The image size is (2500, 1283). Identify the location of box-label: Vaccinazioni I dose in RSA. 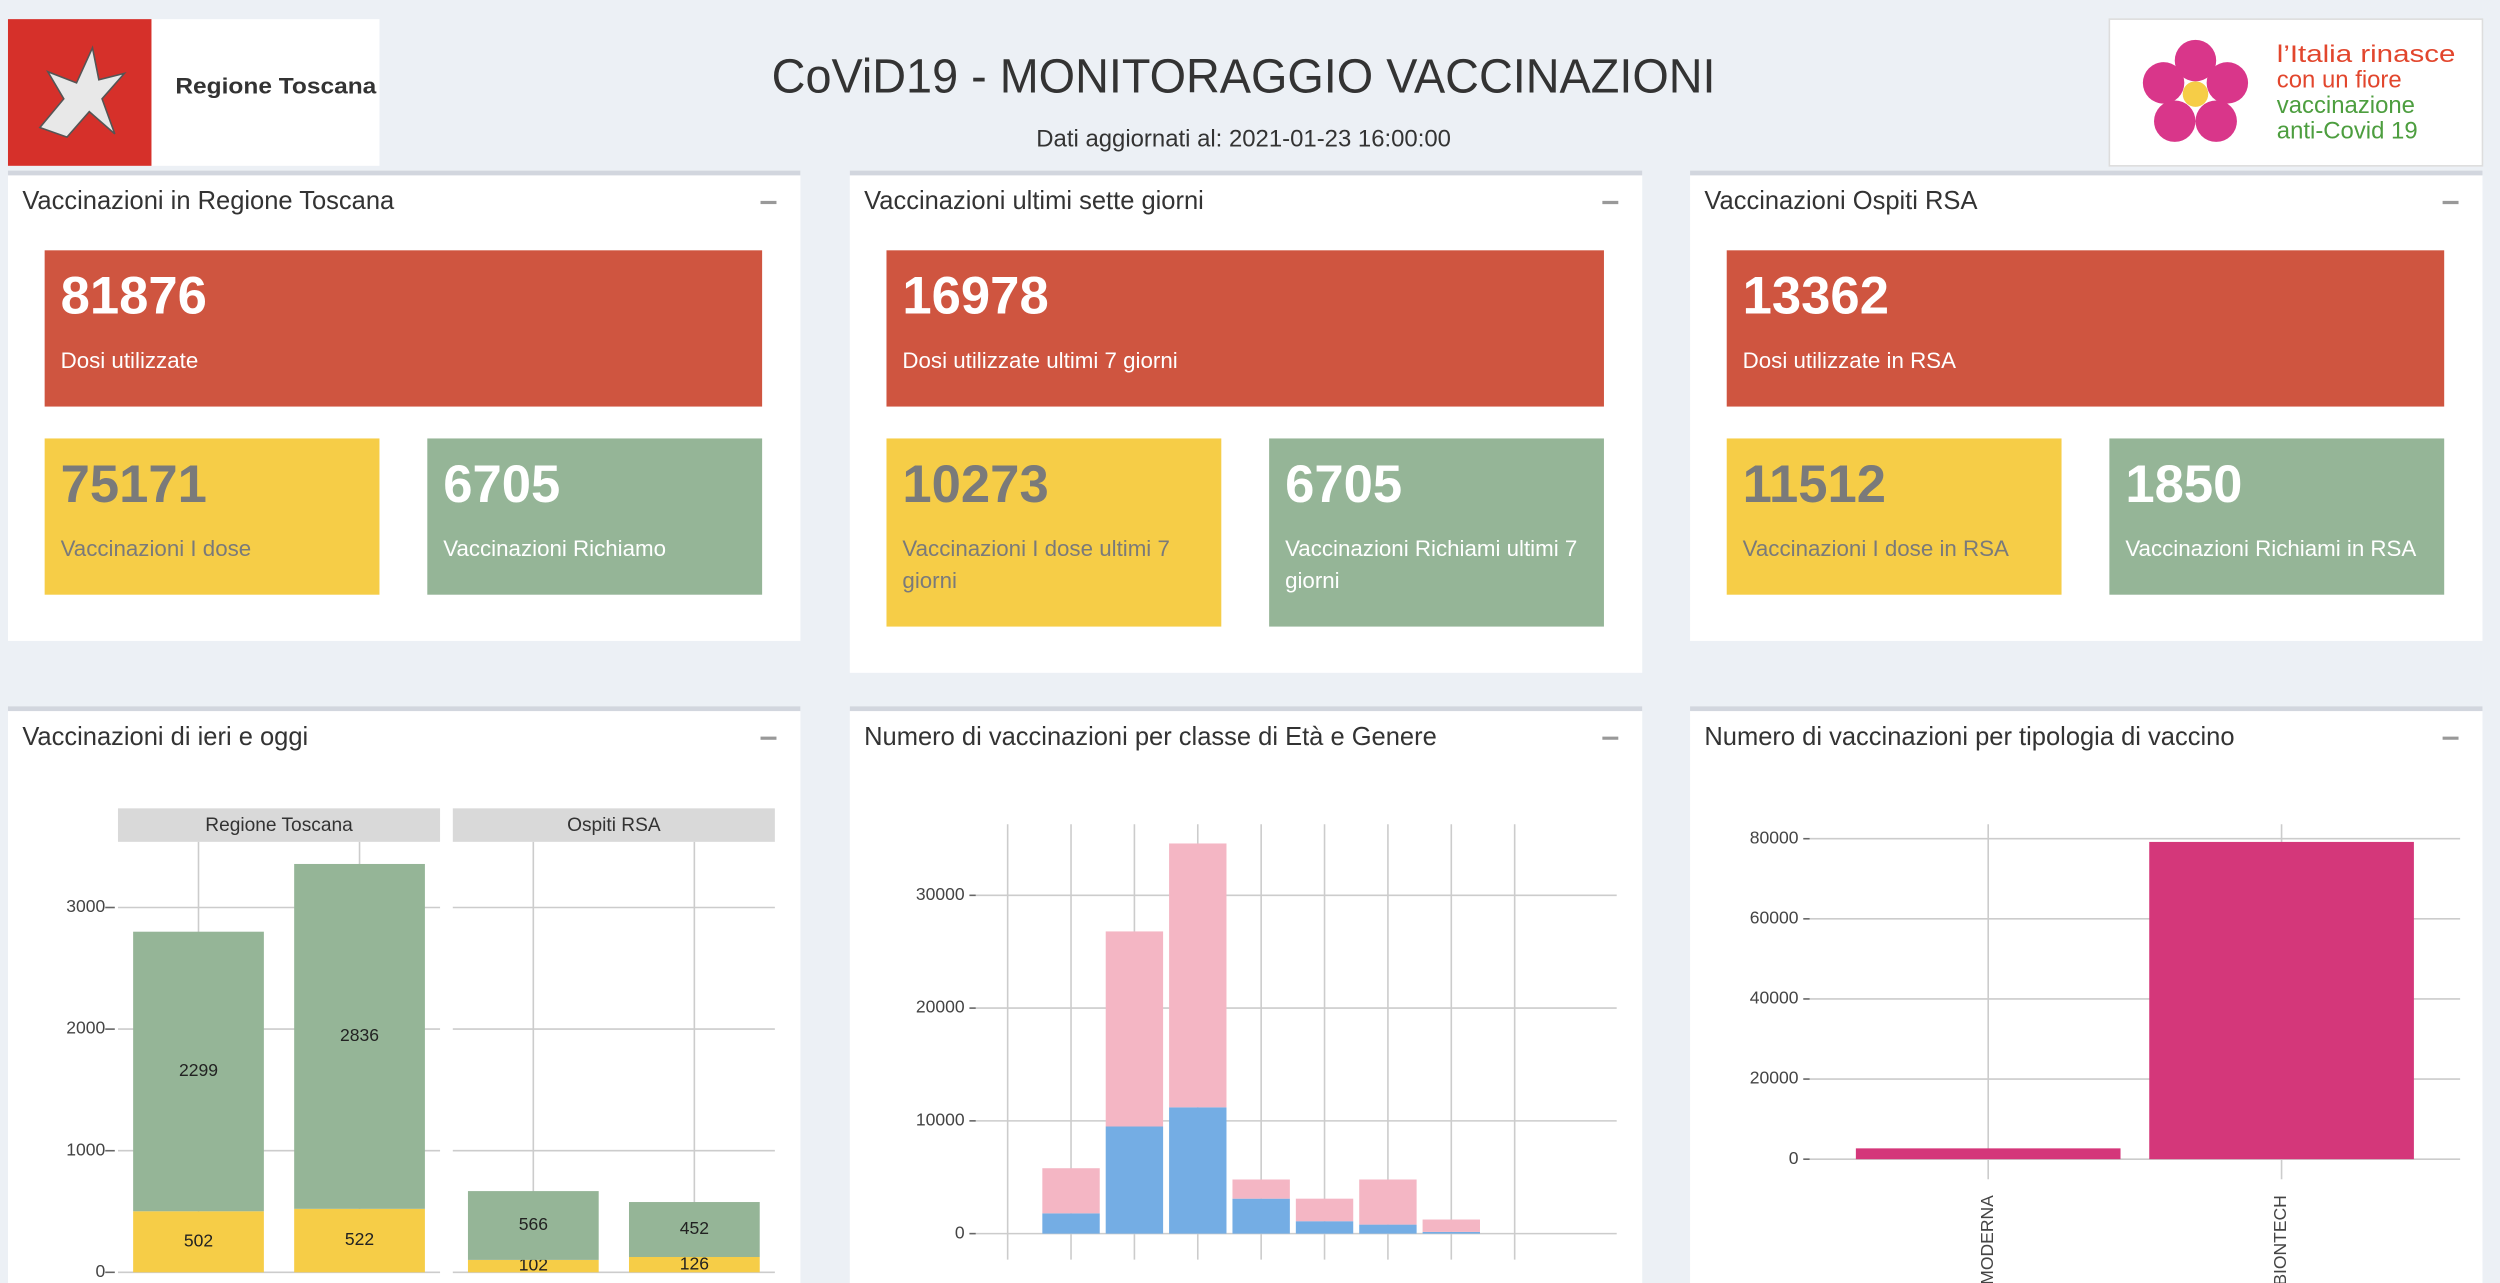
(1876, 548).